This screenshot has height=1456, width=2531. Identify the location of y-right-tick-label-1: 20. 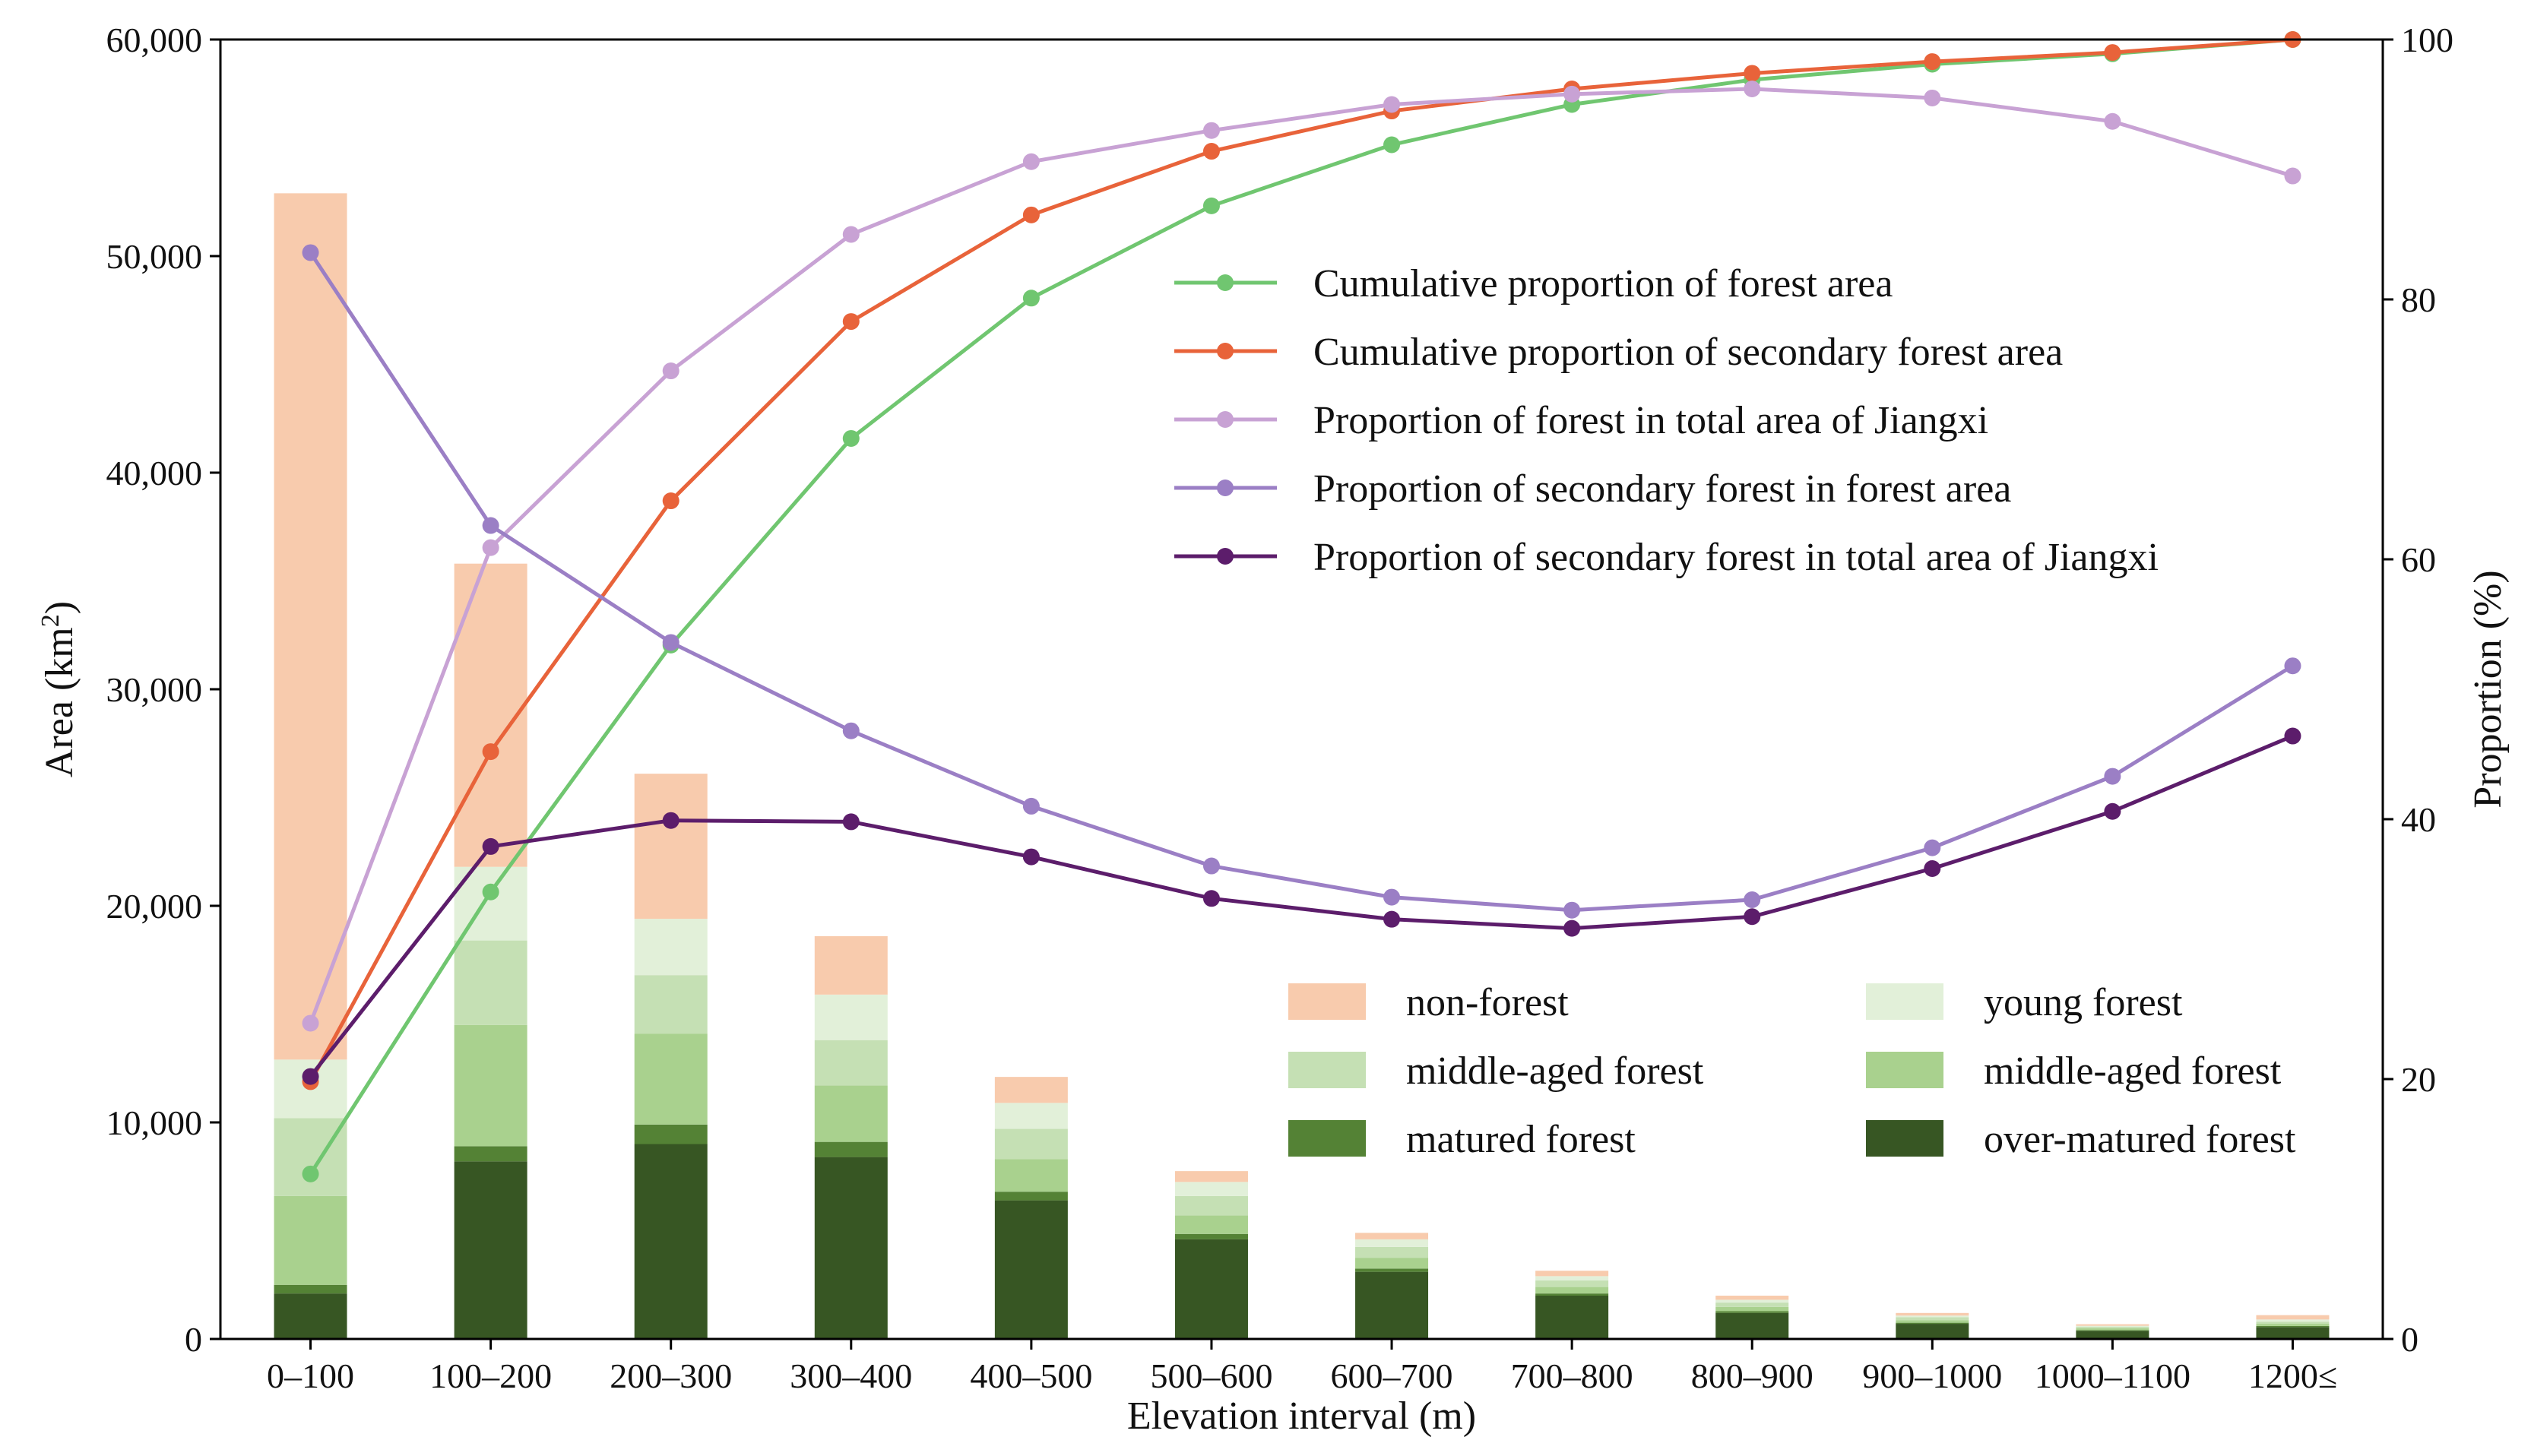
(2418, 1079).